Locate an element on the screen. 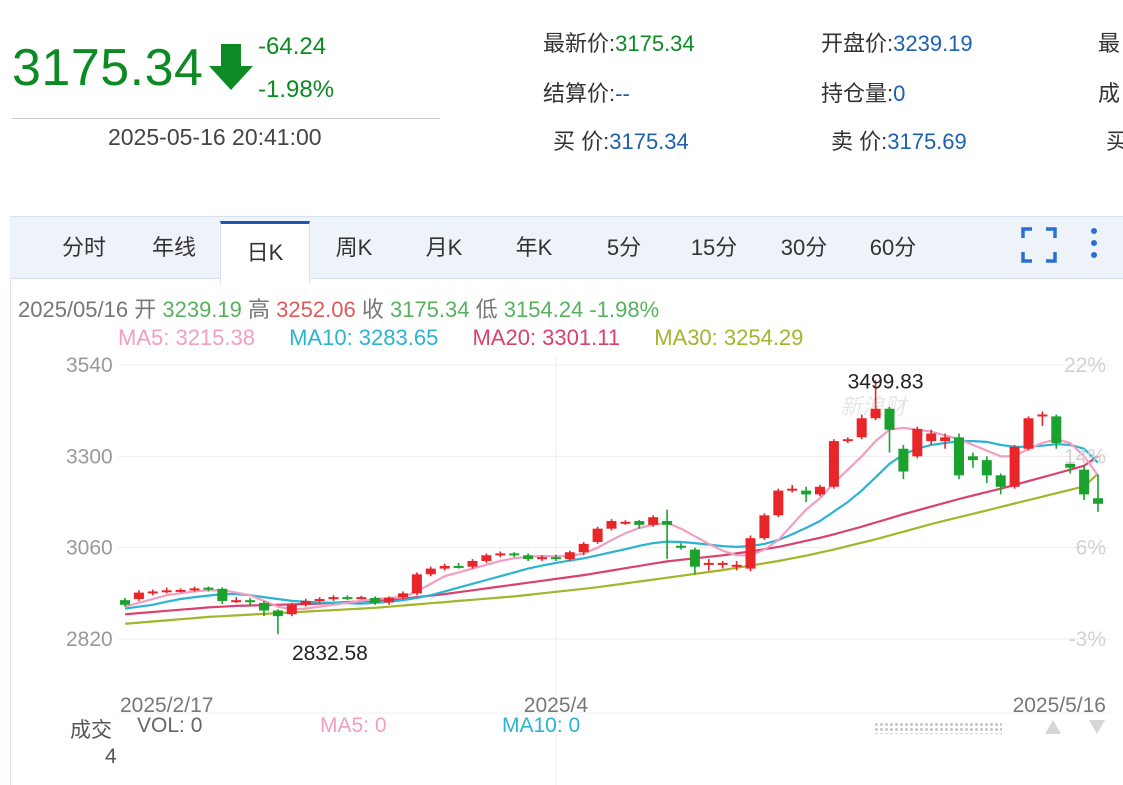  field-latest-value: 3175.34 is located at coordinates (655, 43).